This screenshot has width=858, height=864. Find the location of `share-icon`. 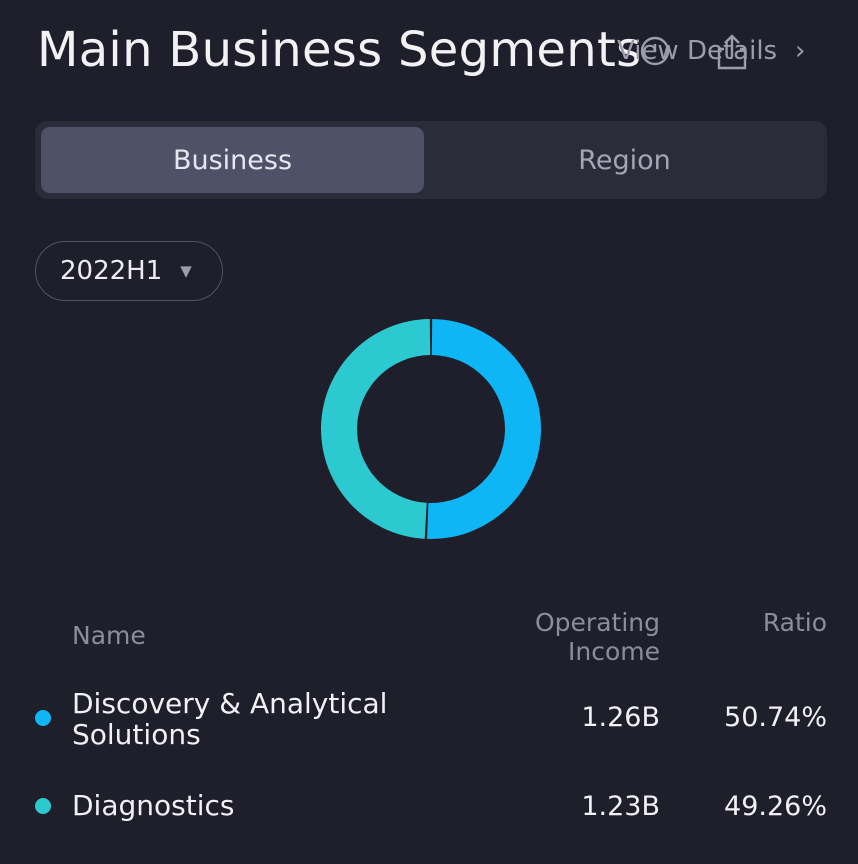

share-icon is located at coordinates (732, 52).